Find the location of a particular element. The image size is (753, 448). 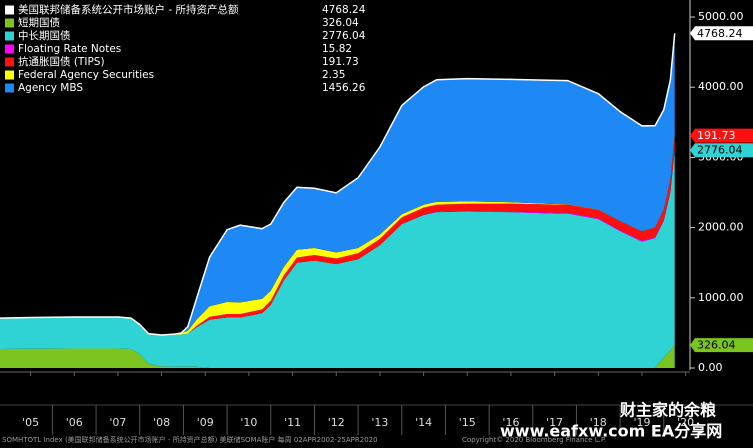

legend-label: 中长期国债 is located at coordinates (44, 35).